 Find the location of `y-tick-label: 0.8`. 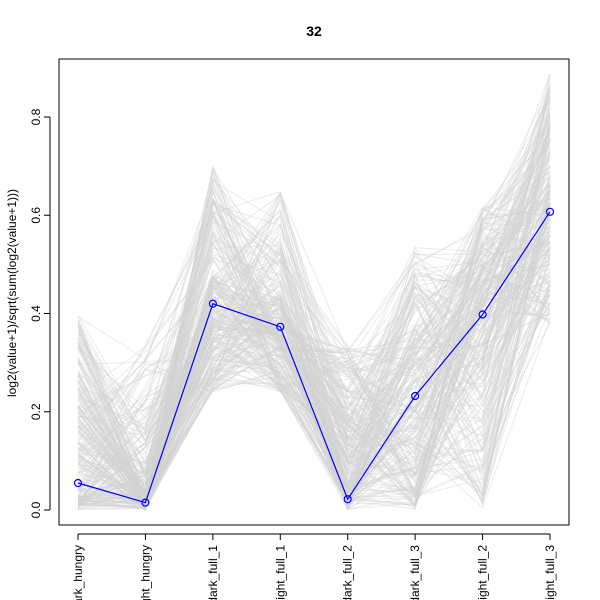

y-tick-label: 0.8 is located at coordinates (36, 116).